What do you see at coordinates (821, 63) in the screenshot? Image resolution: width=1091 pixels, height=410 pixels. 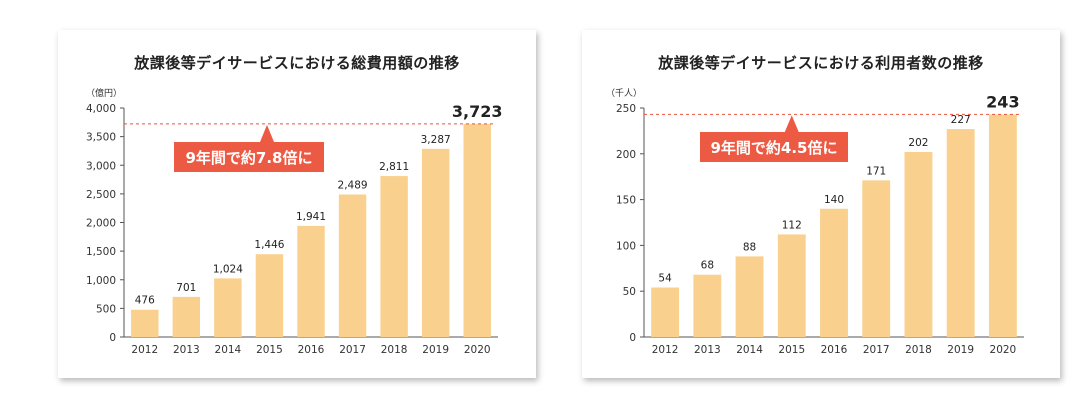 I see `chart-title: 放課後等デイサービスにおける利用者数の推移` at bounding box center [821, 63].